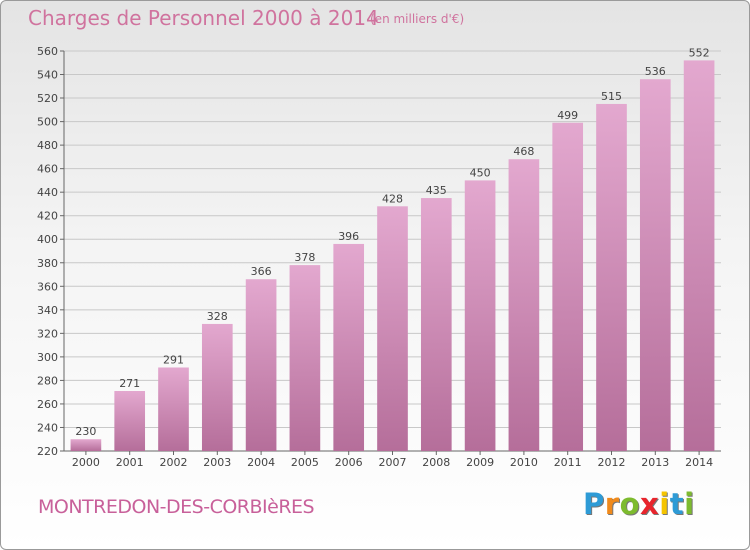 The height and width of the screenshot is (550, 750). Describe the element at coordinates (305, 462) in the screenshot. I see `x-tick-label: 2005` at that location.